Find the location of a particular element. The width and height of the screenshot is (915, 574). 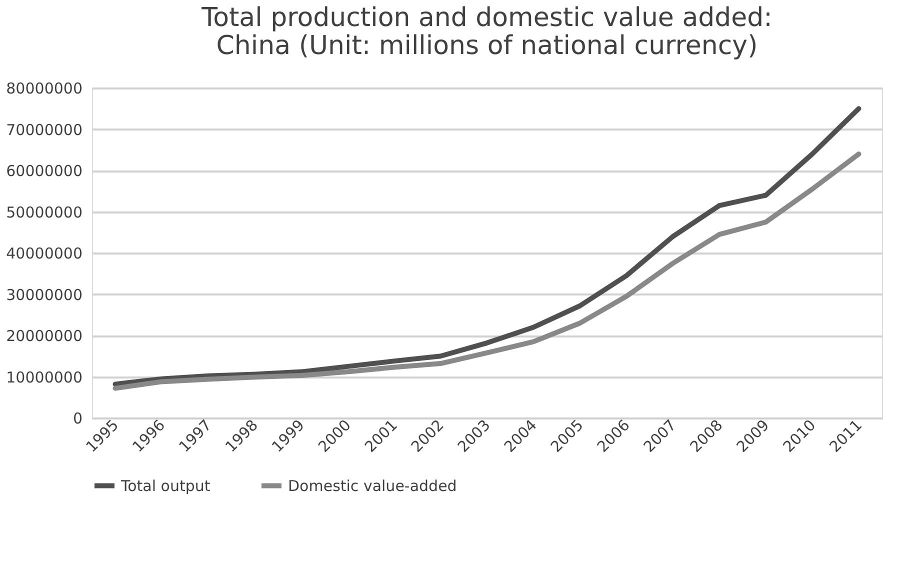

legend-label: Total output is located at coordinates (165, 485).